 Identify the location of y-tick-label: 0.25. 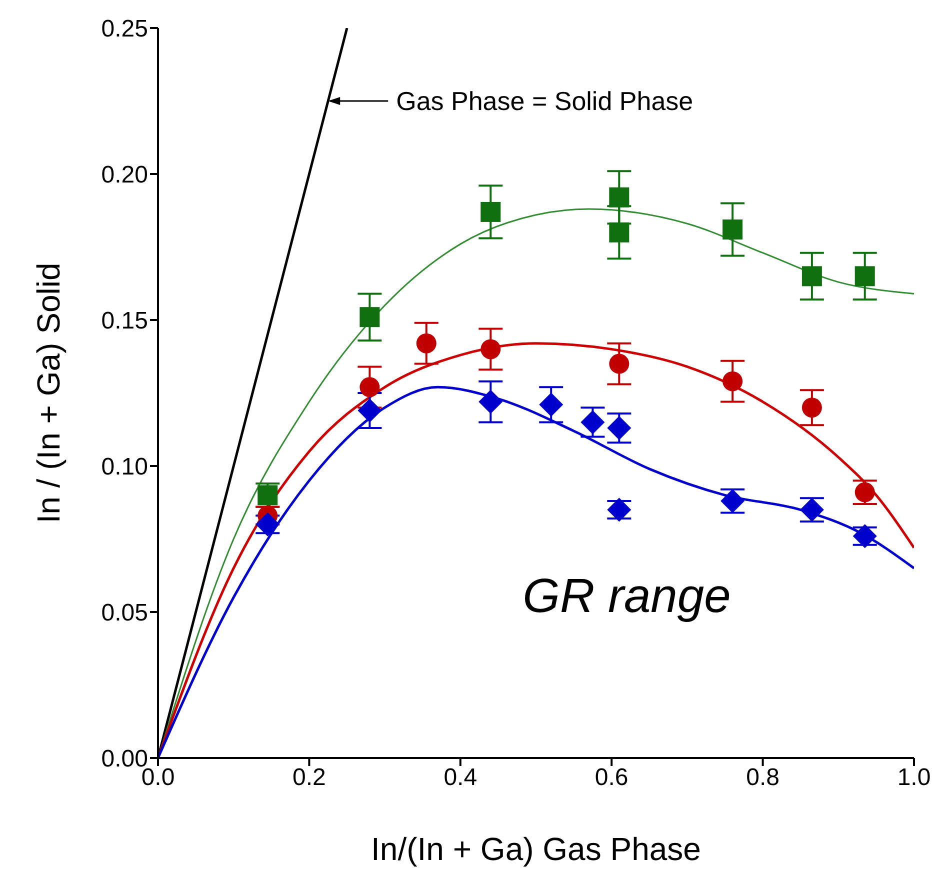
(124, 29).